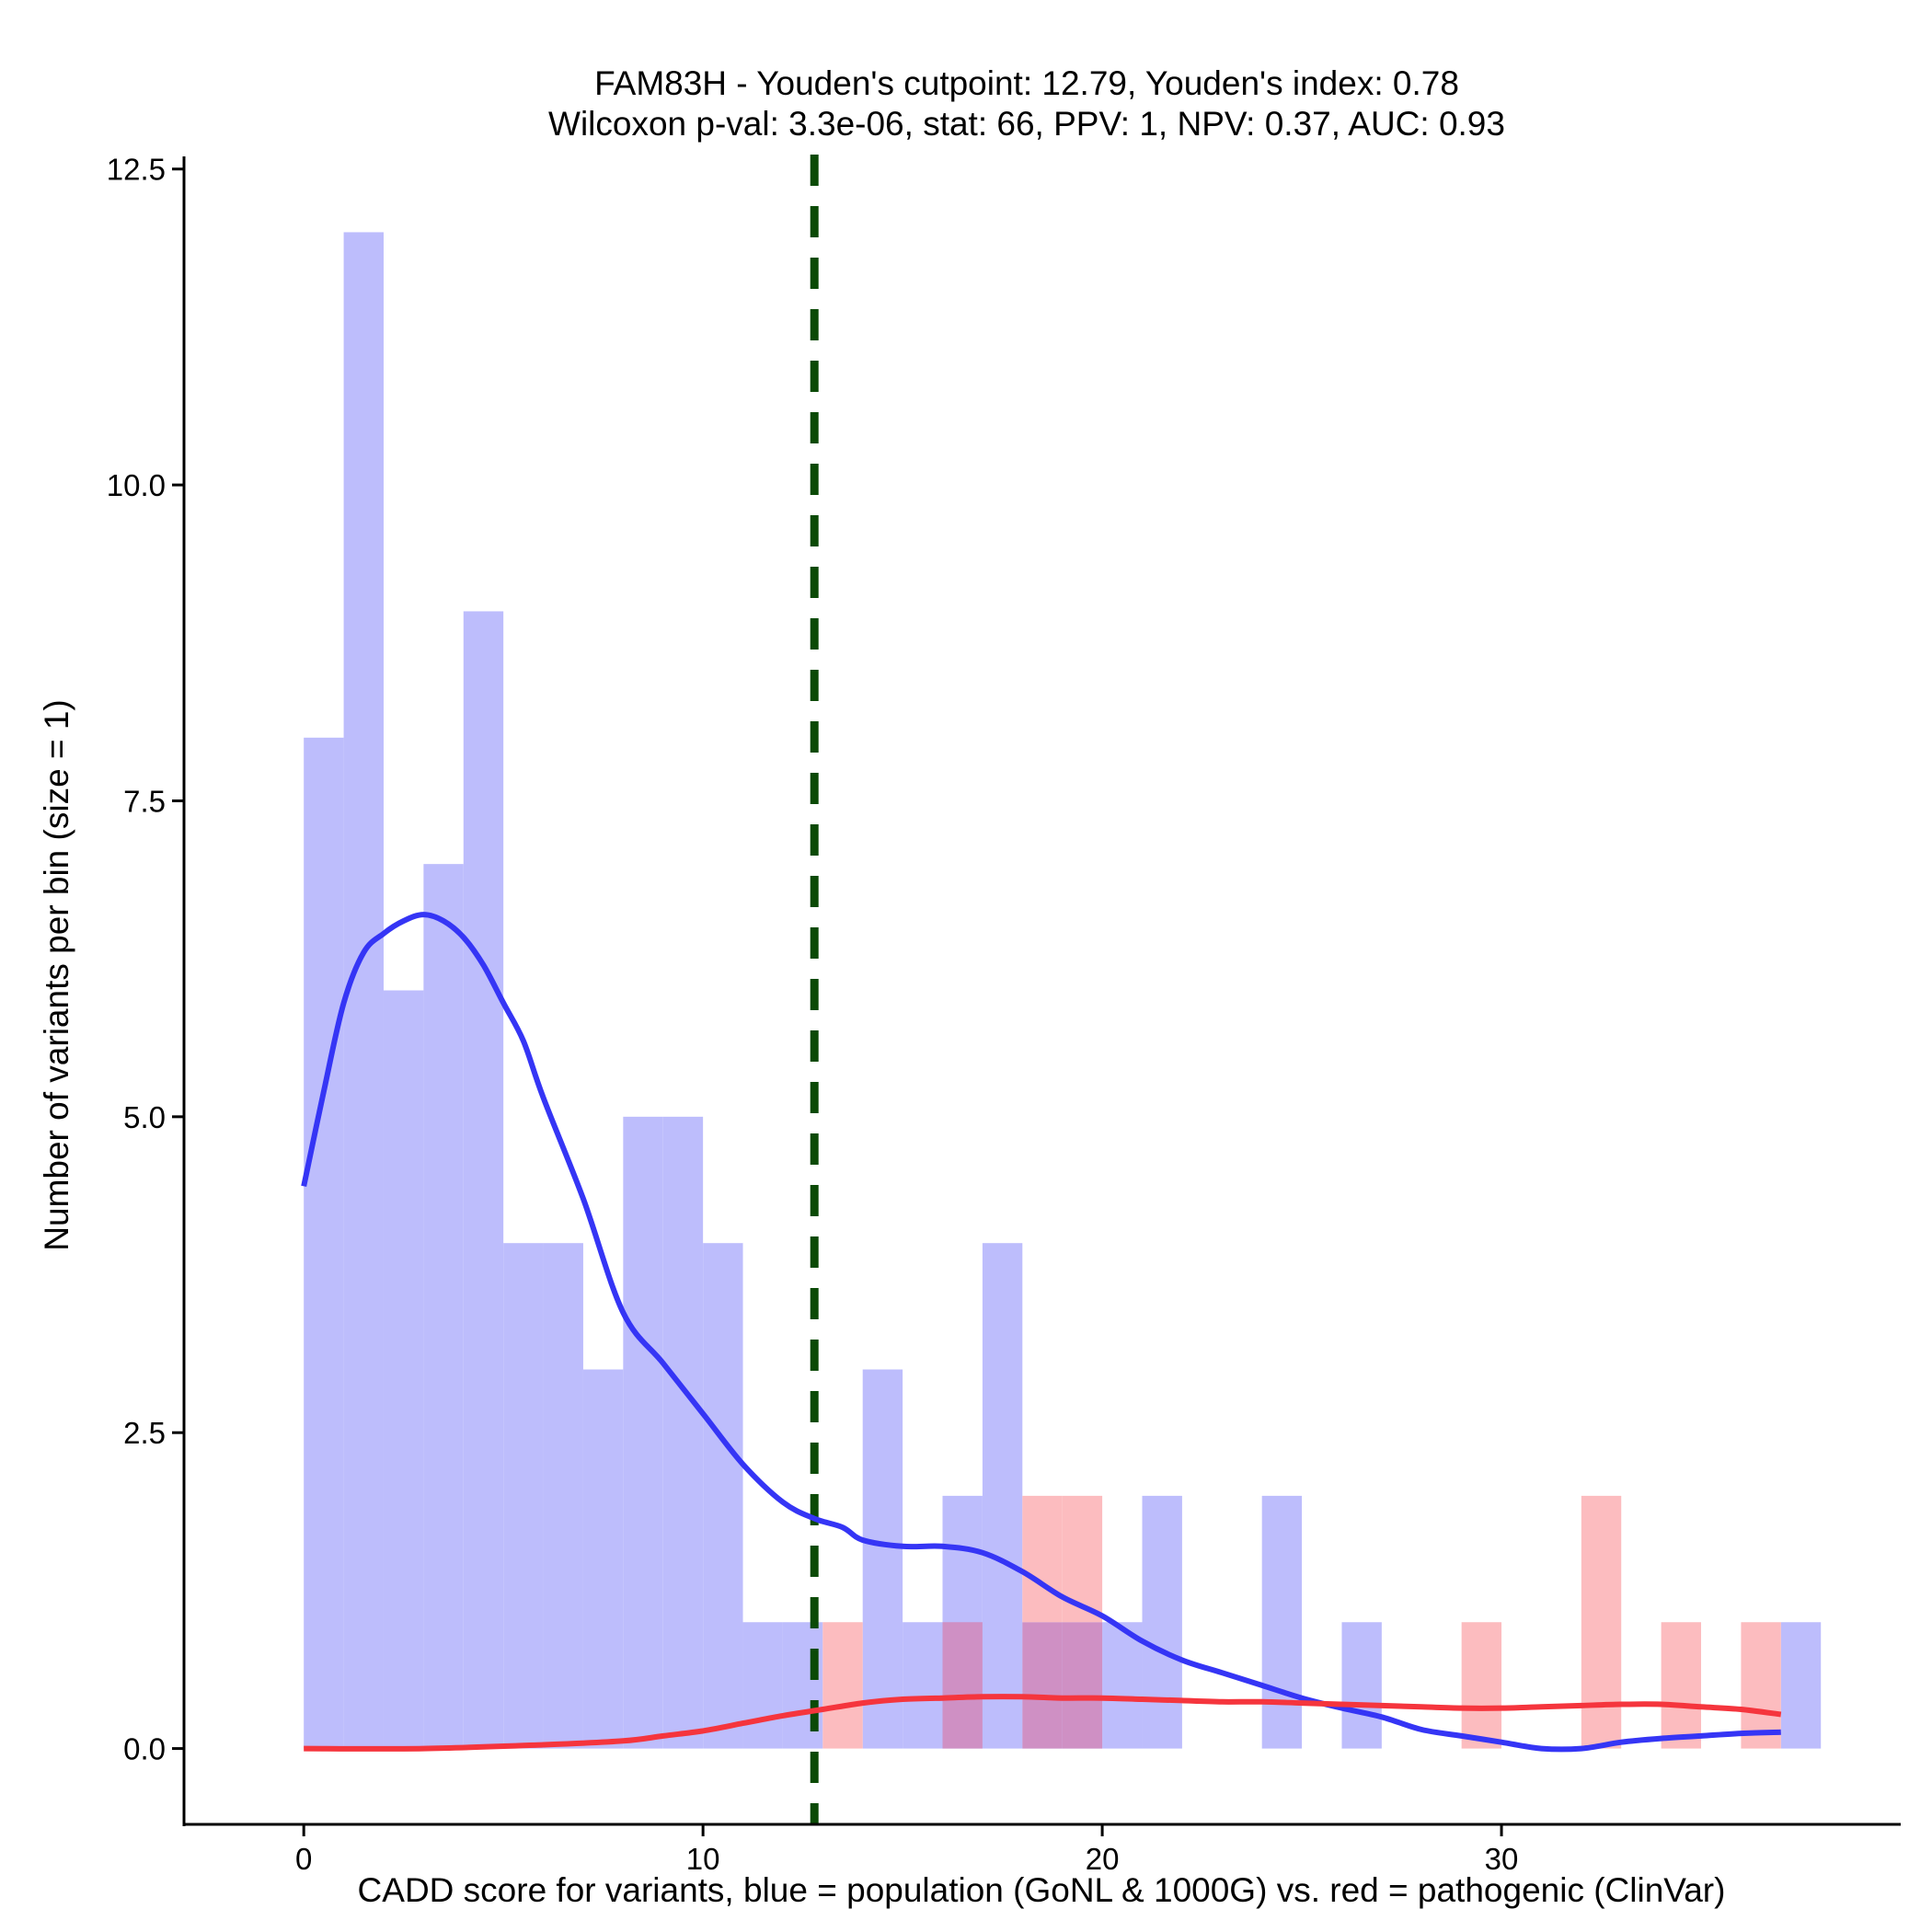 The width and height of the screenshot is (1932, 1932). Describe the element at coordinates (144, 1433) in the screenshot. I see `y-tick-label: 2.5` at that location.